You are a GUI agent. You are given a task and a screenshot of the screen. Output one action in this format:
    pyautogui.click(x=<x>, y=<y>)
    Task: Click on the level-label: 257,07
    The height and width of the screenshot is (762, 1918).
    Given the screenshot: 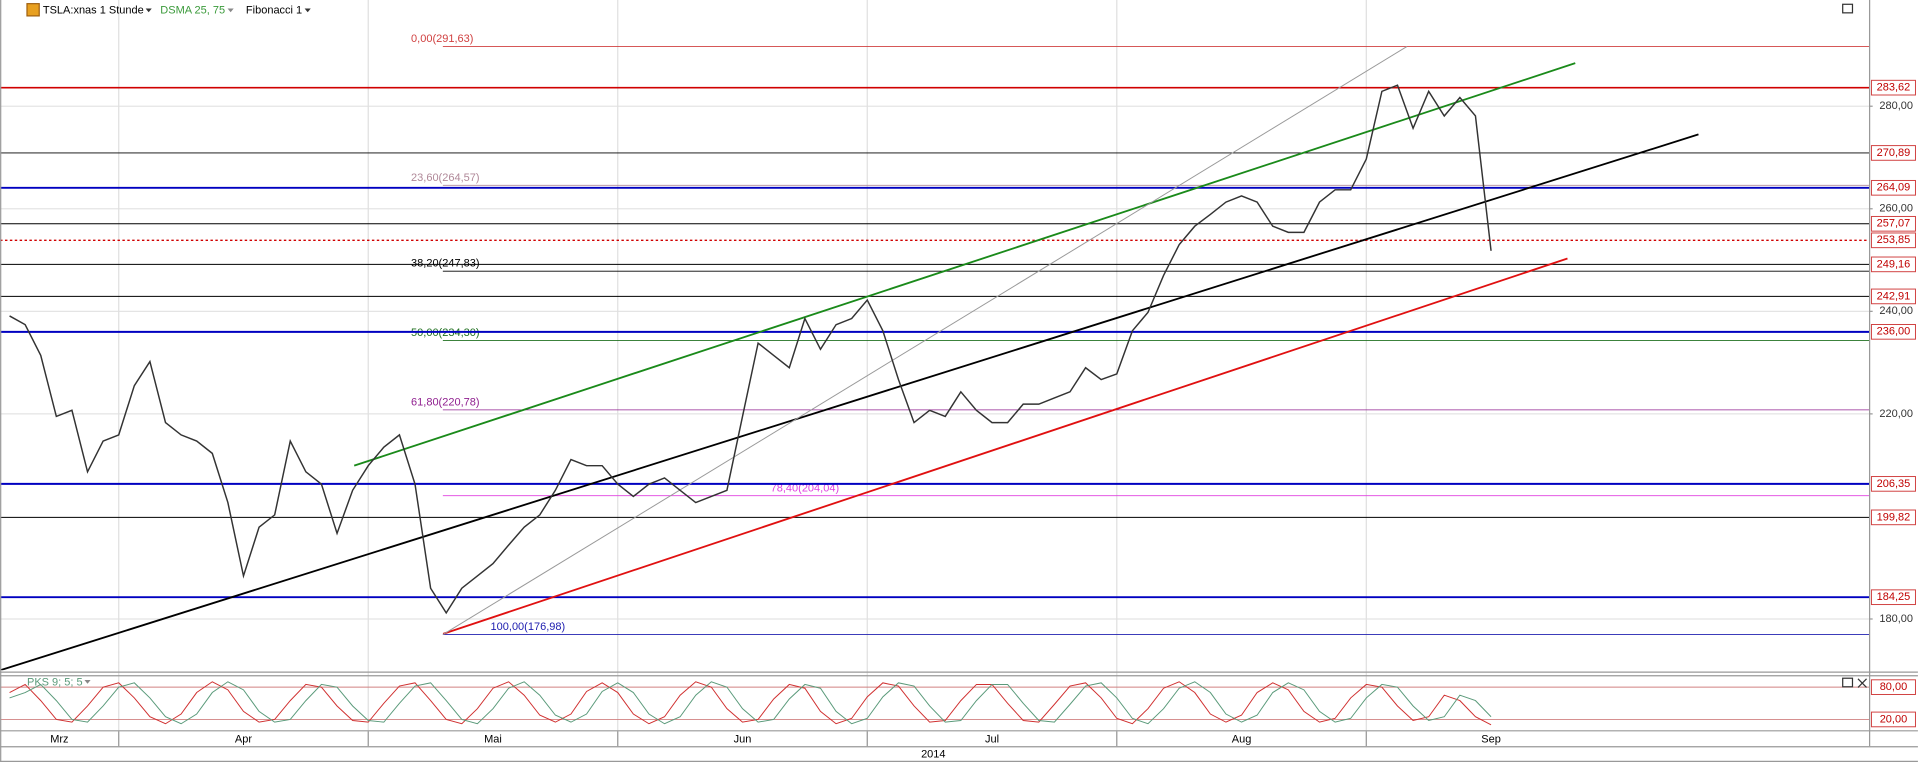 What is the action you would take?
    pyautogui.click(x=1894, y=224)
    